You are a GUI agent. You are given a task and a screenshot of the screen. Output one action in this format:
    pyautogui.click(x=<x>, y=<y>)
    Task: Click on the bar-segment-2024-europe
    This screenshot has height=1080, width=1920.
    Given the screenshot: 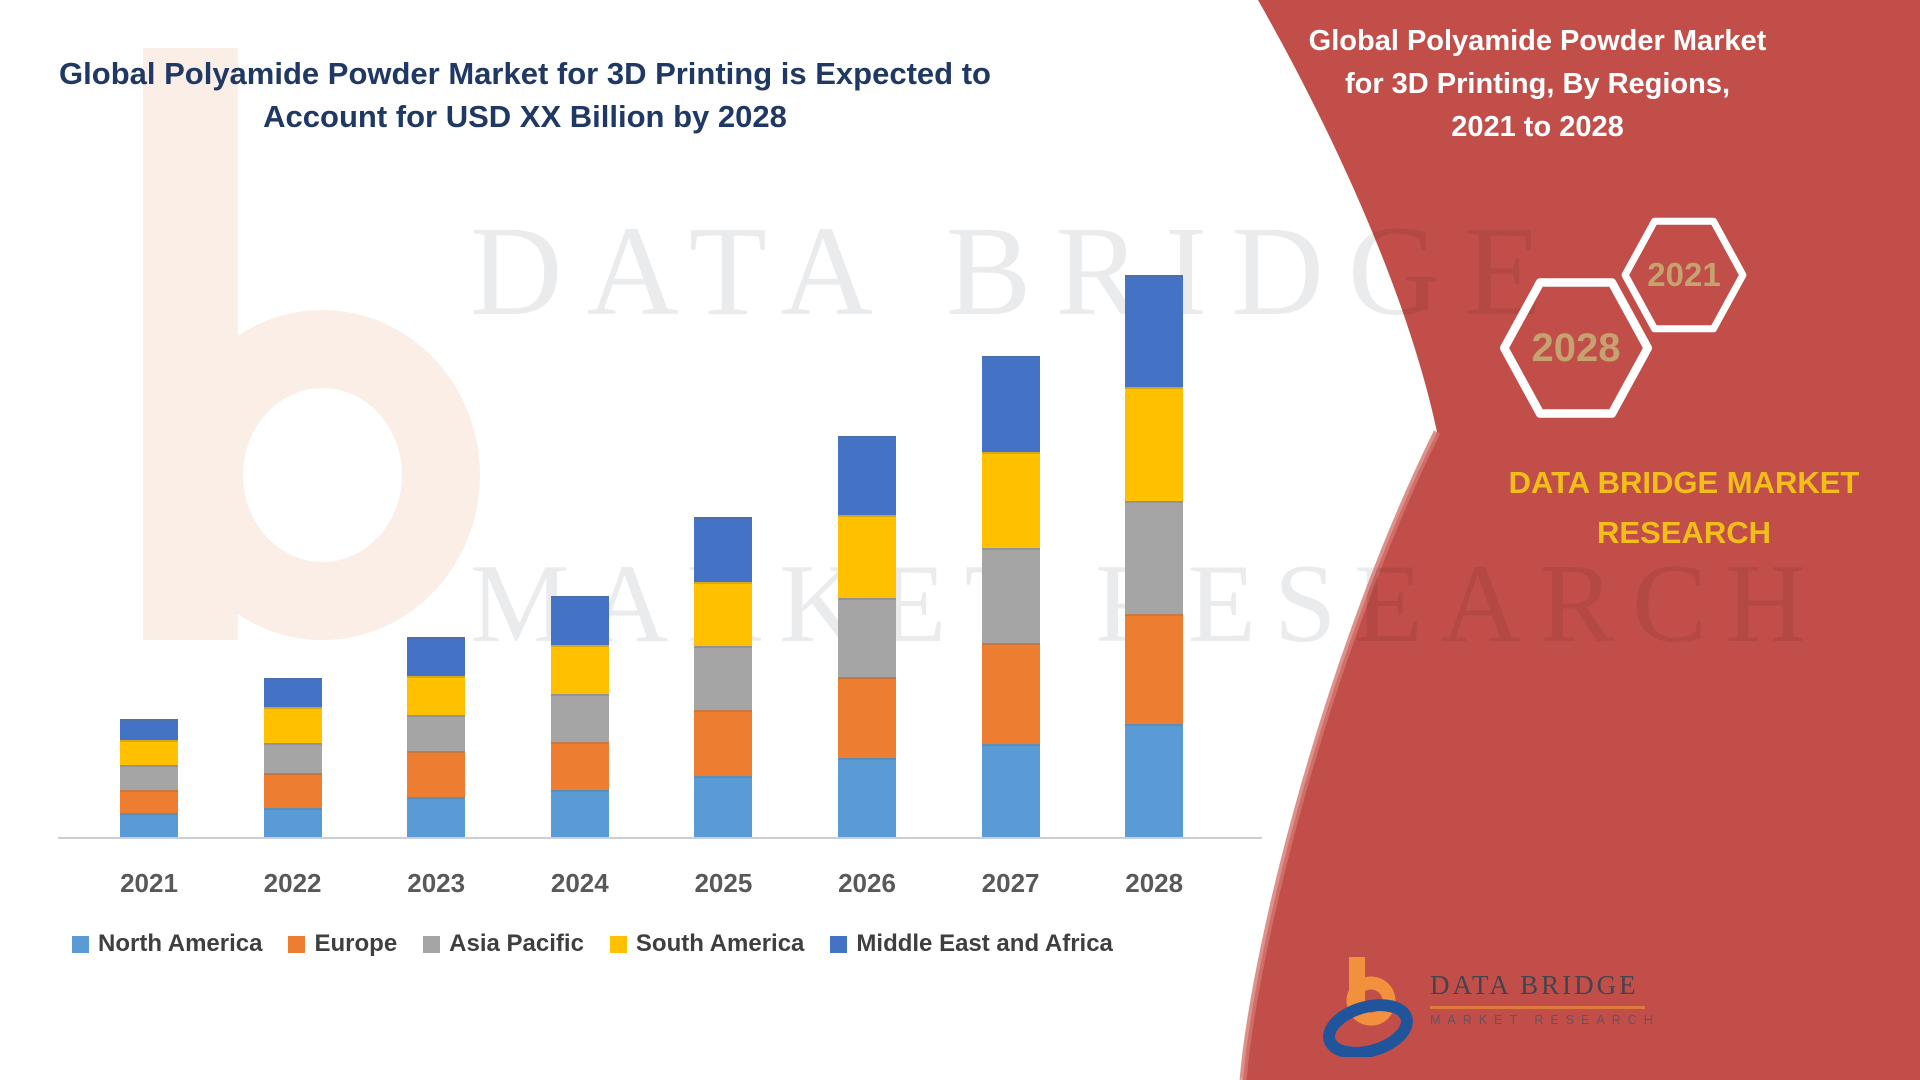 What is the action you would take?
    pyautogui.click(x=579, y=766)
    